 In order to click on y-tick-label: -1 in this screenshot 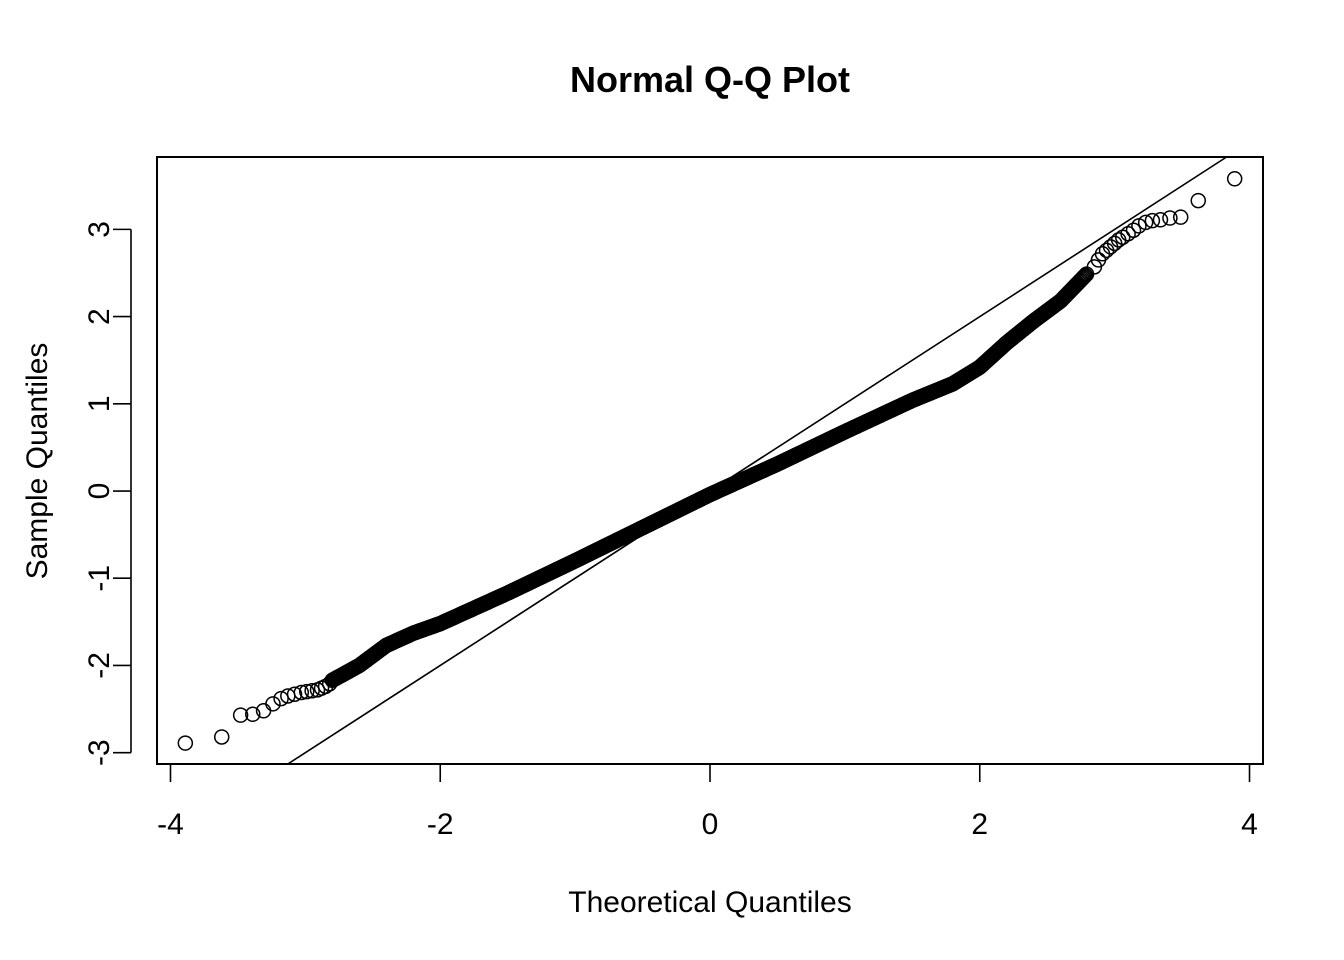, I will do `click(99, 578)`.